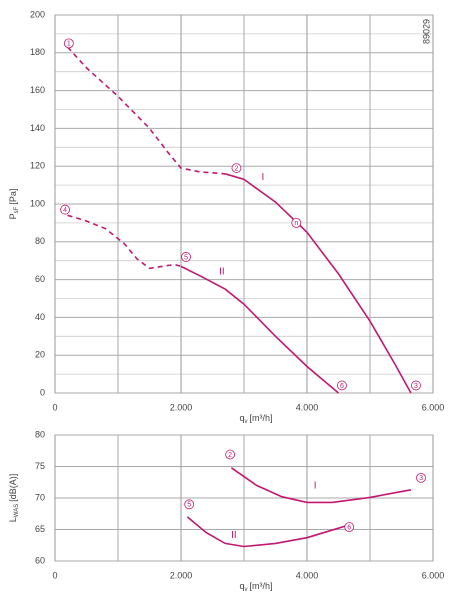 The height and width of the screenshot is (595, 454). I want to click on point-label: 4, so click(65, 210).